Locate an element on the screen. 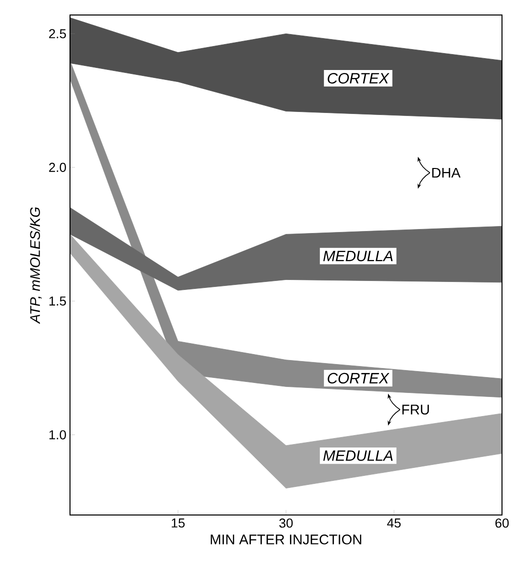  y-axis-title: ATP, mMOLES/KG is located at coordinates (36, 265).